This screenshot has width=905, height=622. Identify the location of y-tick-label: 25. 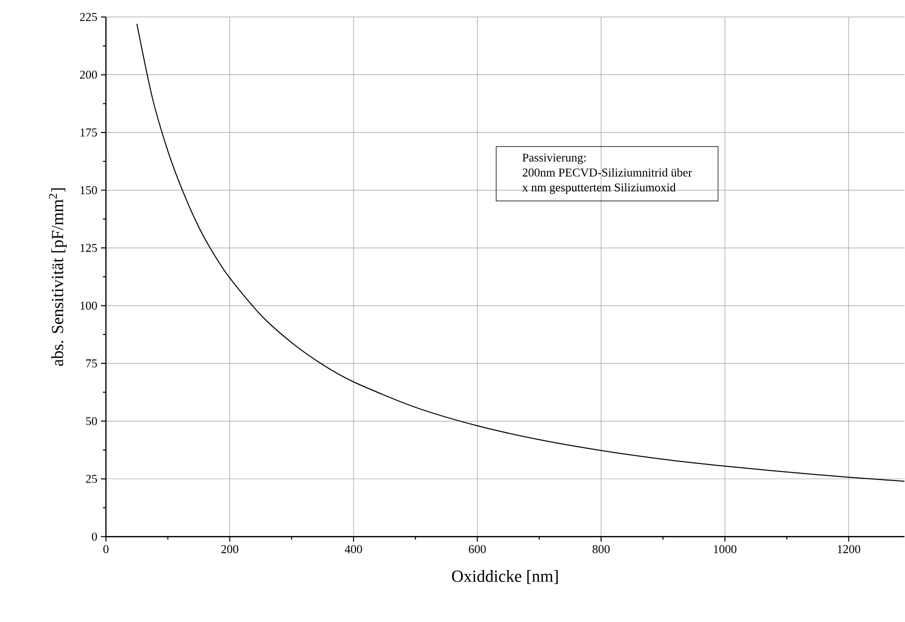
(91, 479).